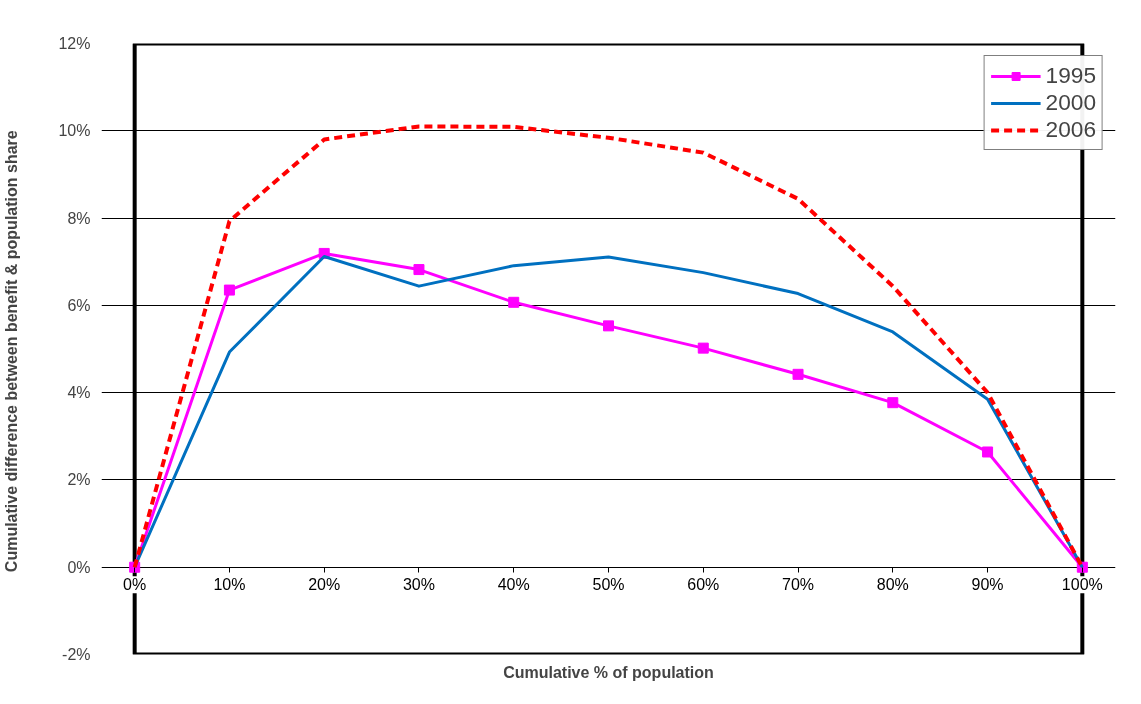 The height and width of the screenshot is (704, 1141). Describe the element at coordinates (79, 218) in the screenshot. I see `y-tick-label: 8%` at that location.